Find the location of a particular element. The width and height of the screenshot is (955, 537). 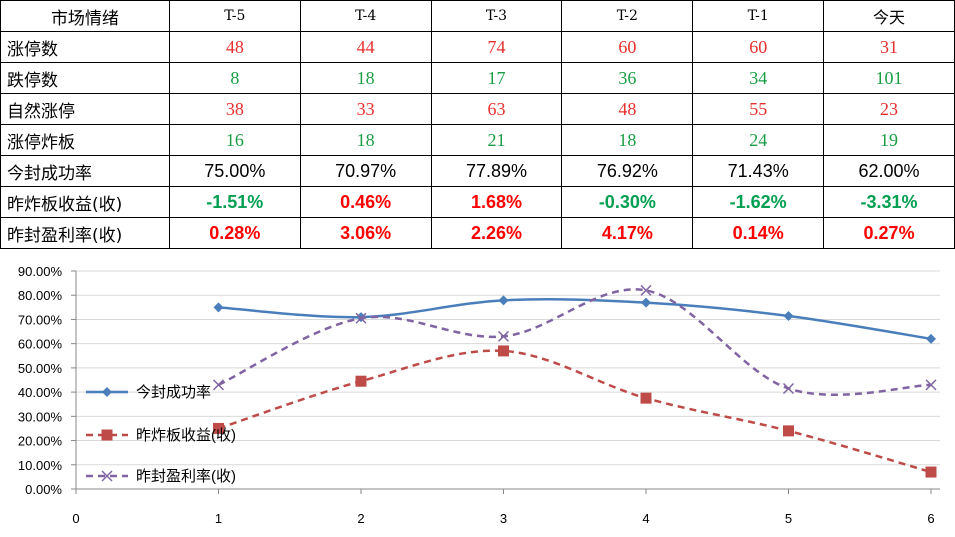

table-cell: 24 is located at coordinates (758, 140).